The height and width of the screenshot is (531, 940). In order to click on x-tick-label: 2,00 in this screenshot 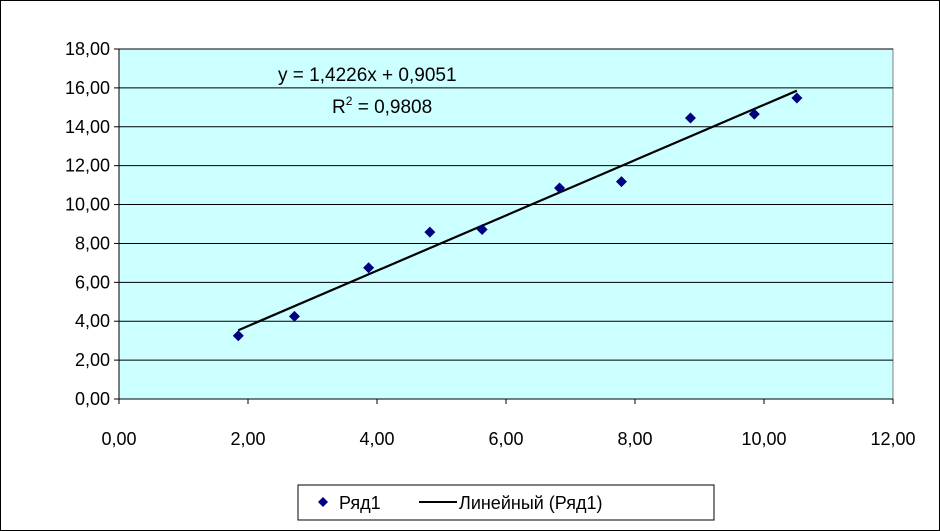, I will do `click(247, 439)`.